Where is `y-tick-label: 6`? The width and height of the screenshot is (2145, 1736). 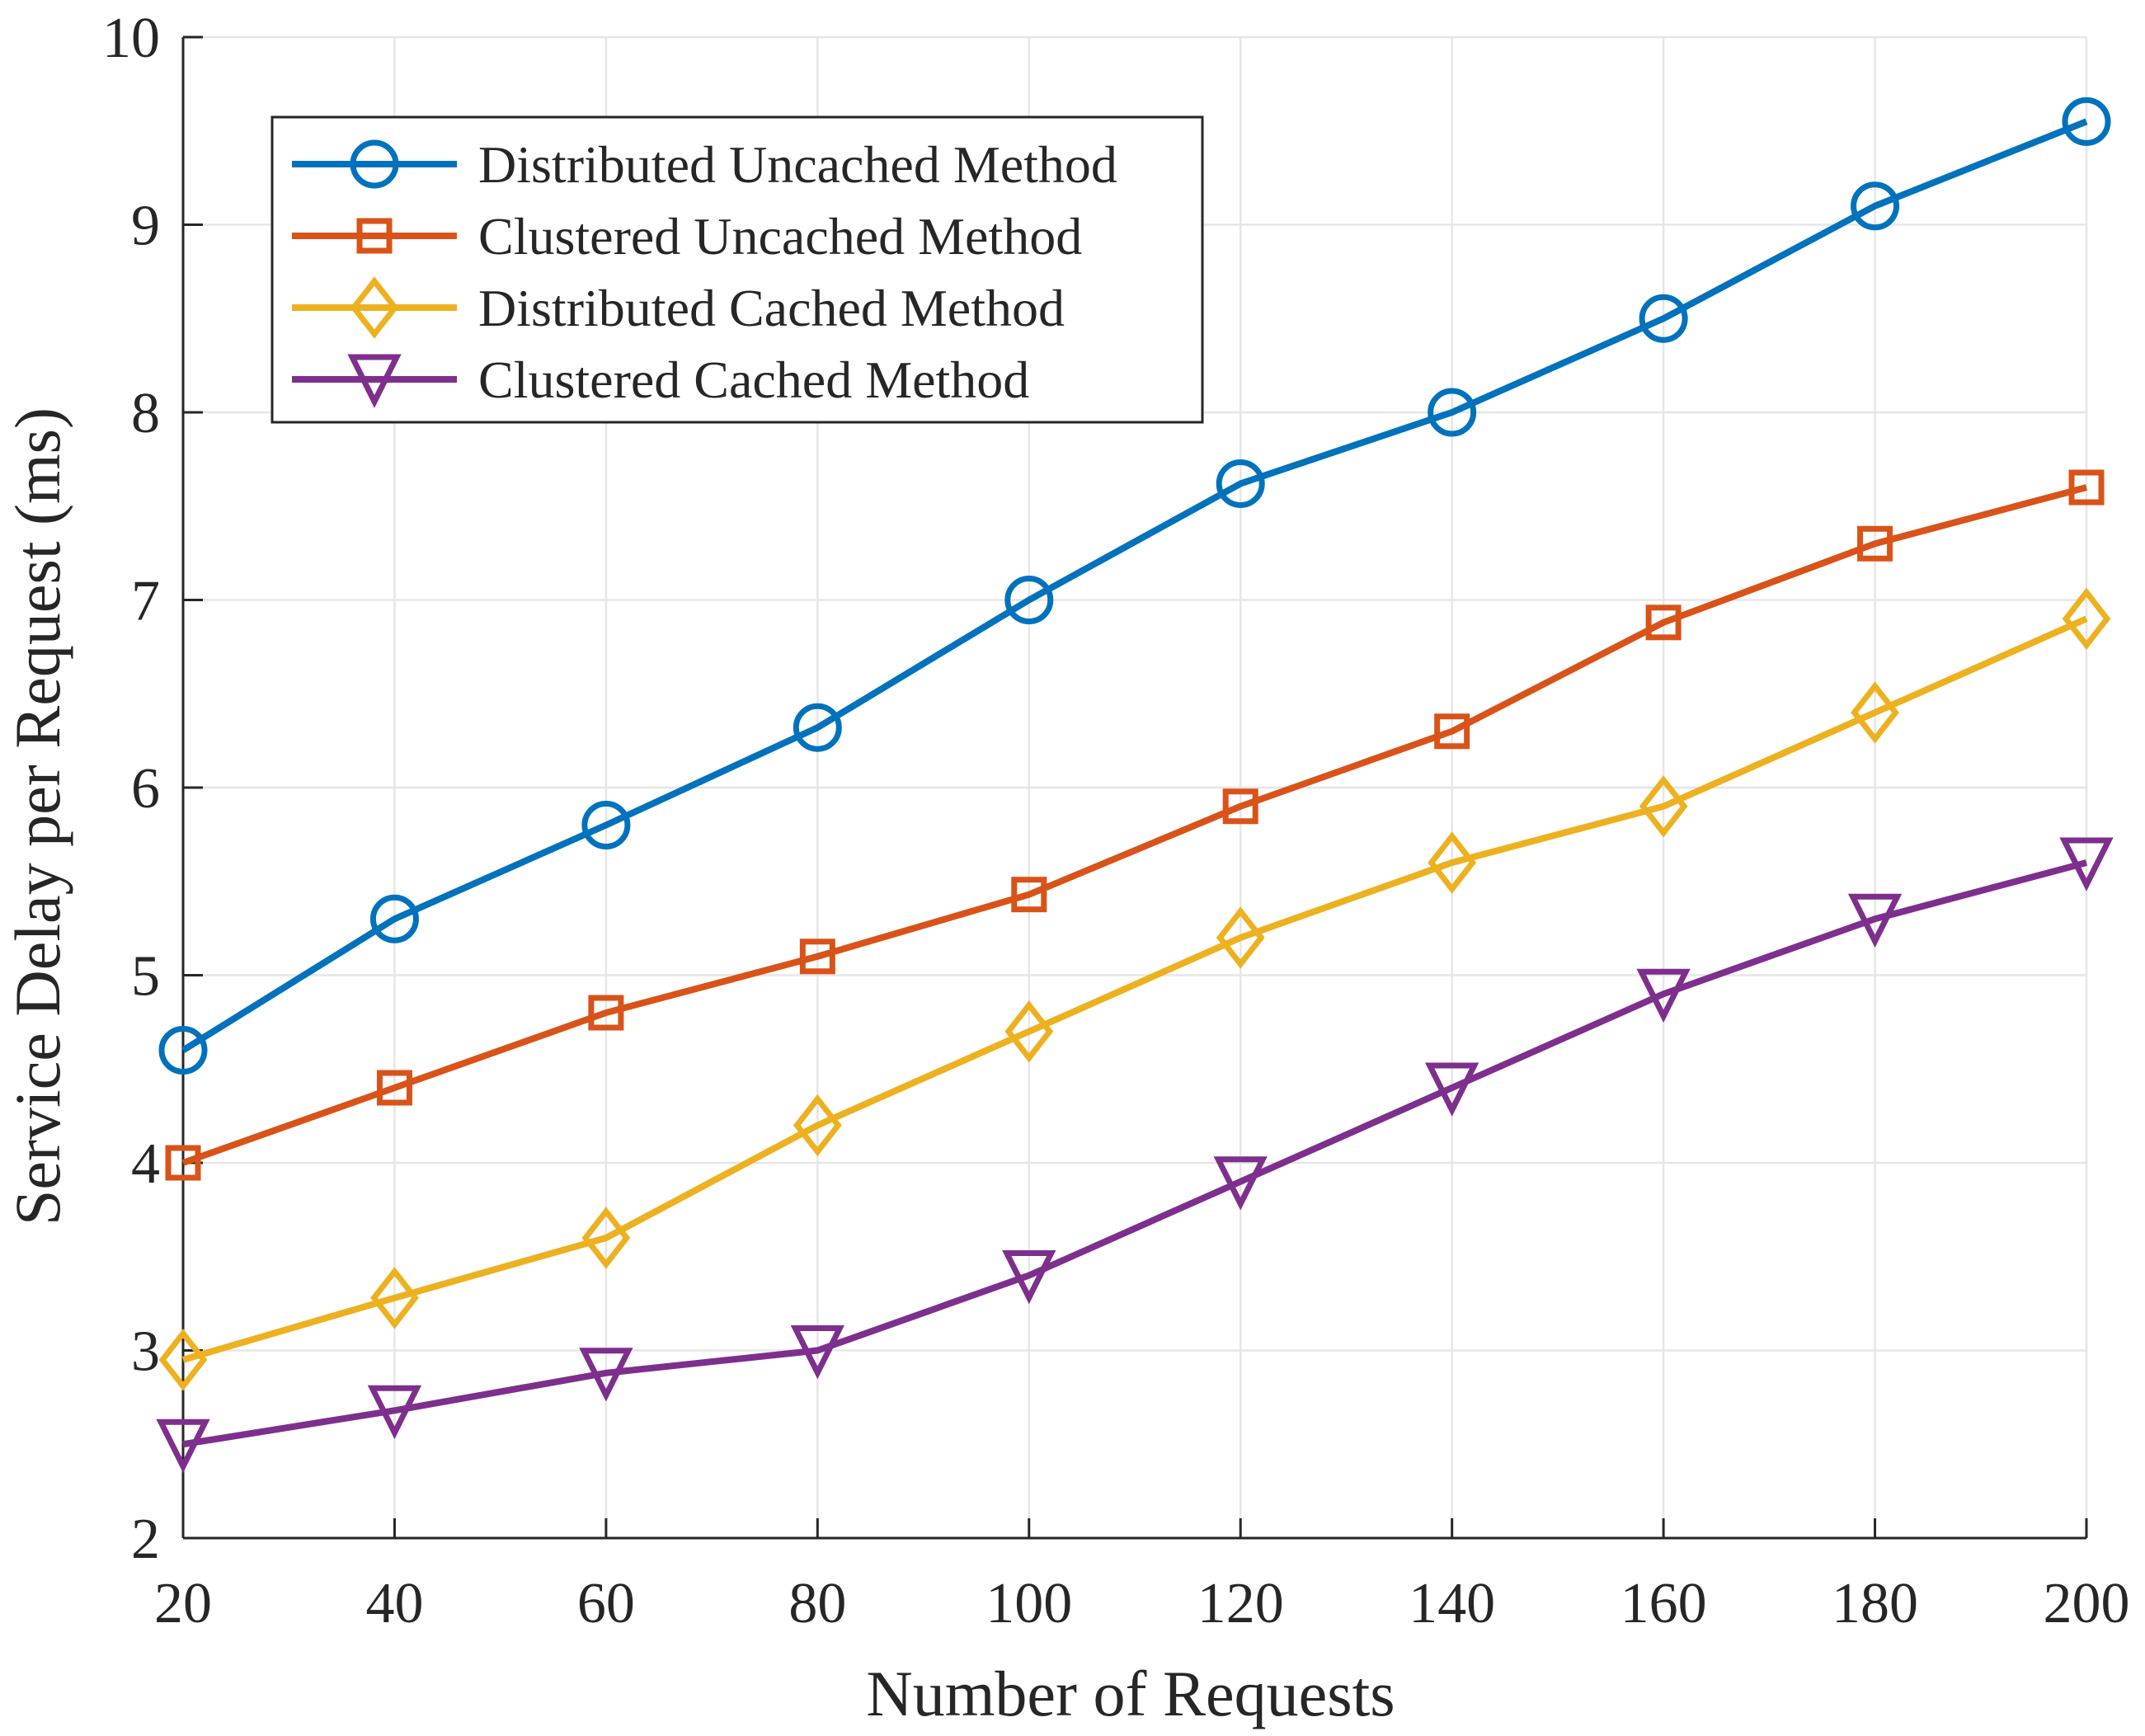 y-tick-label: 6 is located at coordinates (145, 789).